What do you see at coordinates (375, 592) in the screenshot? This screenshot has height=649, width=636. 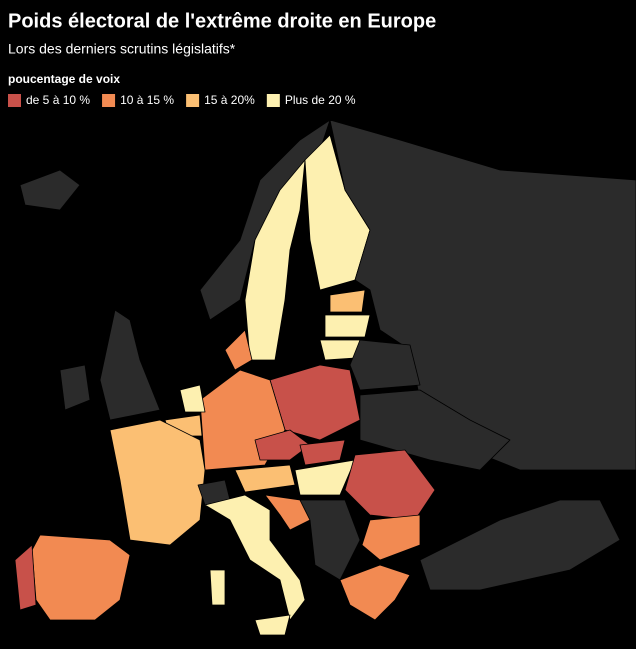 I see `greece` at bounding box center [375, 592].